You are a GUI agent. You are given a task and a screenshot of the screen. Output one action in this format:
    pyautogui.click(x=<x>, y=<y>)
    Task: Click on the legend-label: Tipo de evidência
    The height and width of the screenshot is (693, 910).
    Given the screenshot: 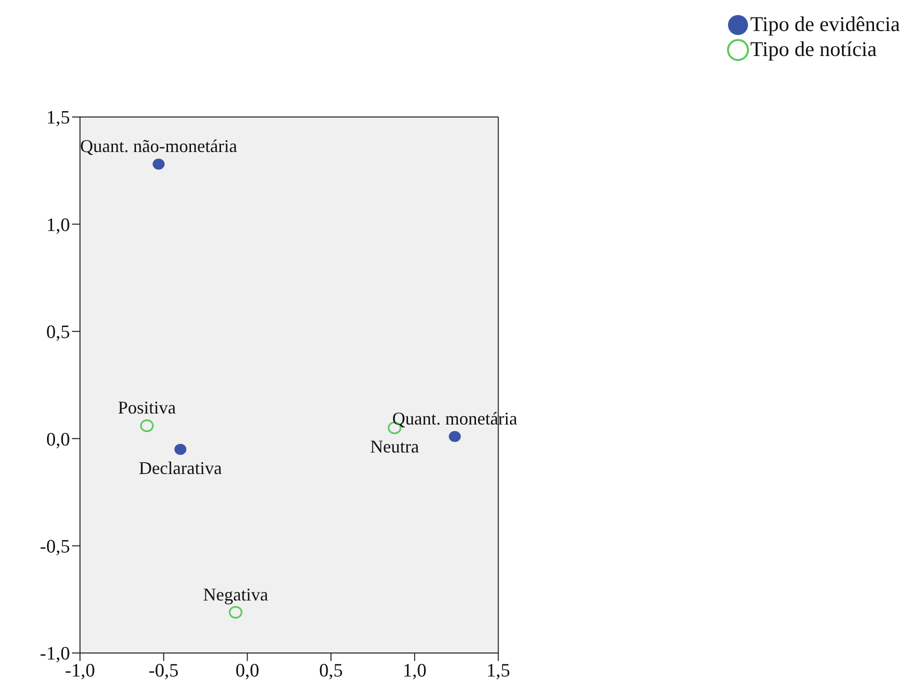 What is the action you would take?
    pyautogui.click(x=825, y=24)
    